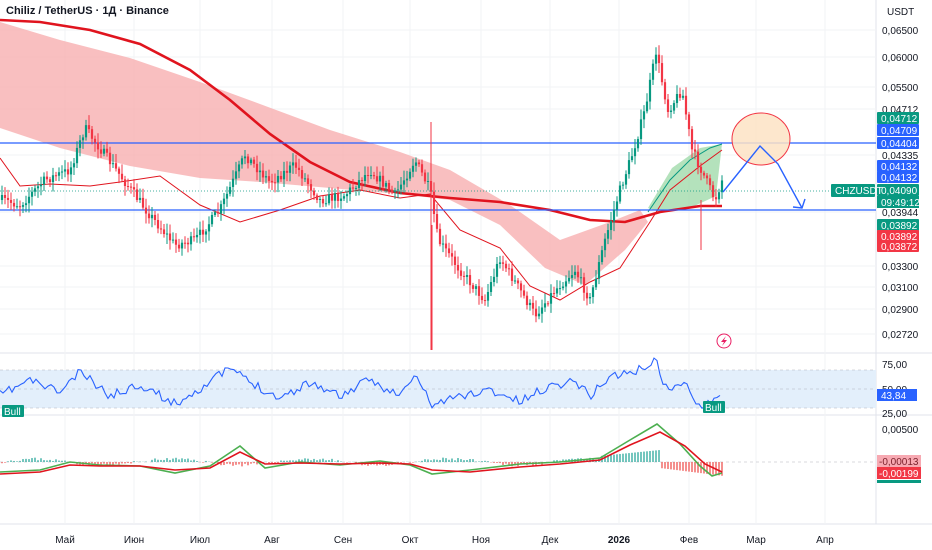  I want to click on macd-signal-line, so click(361, 453).